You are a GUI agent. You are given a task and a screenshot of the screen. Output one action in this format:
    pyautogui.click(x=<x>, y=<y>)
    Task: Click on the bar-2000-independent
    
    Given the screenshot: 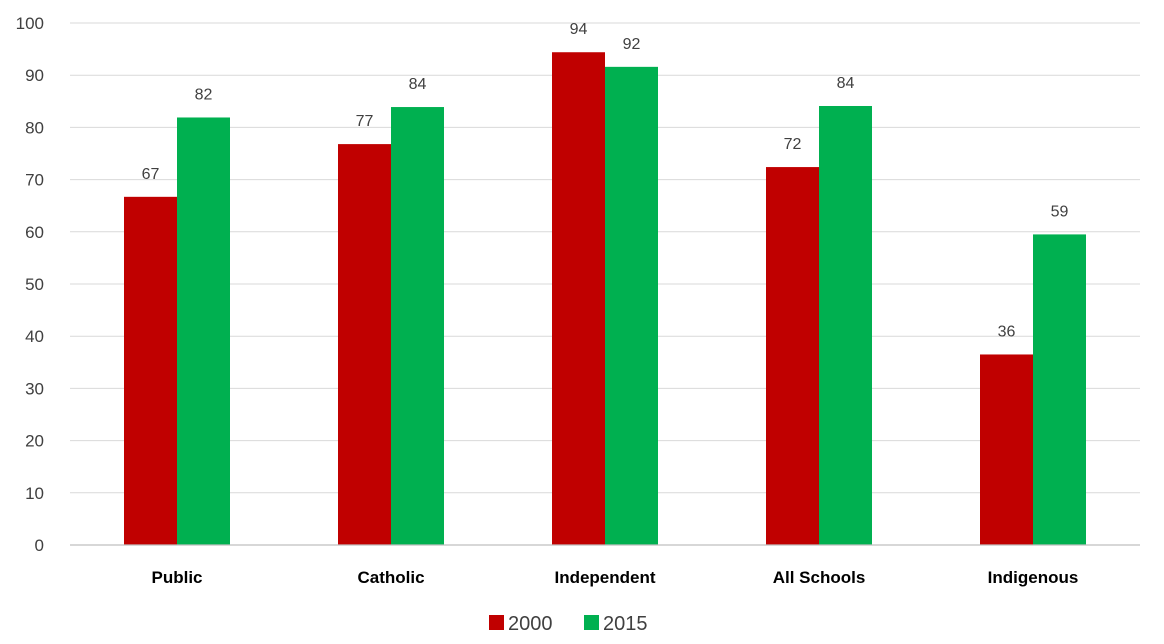 What is the action you would take?
    pyautogui.click(x=578, y=299)
    